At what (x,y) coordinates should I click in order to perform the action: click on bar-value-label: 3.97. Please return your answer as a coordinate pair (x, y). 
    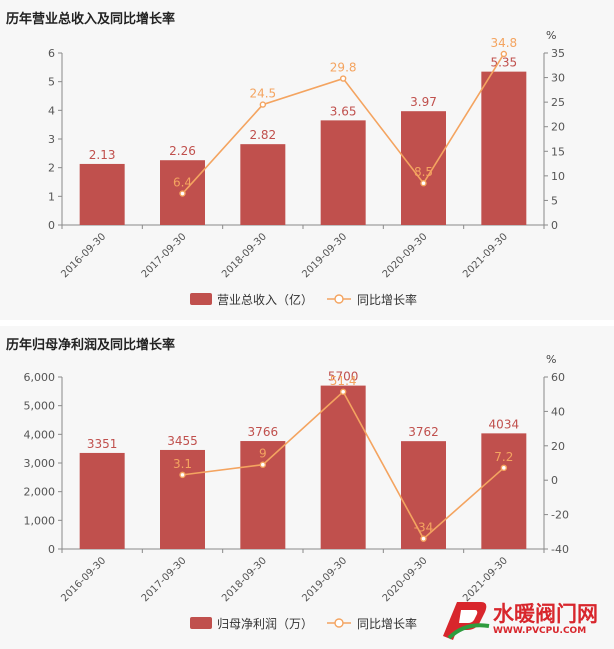
    Looking at the image, I should click on (423, 102).